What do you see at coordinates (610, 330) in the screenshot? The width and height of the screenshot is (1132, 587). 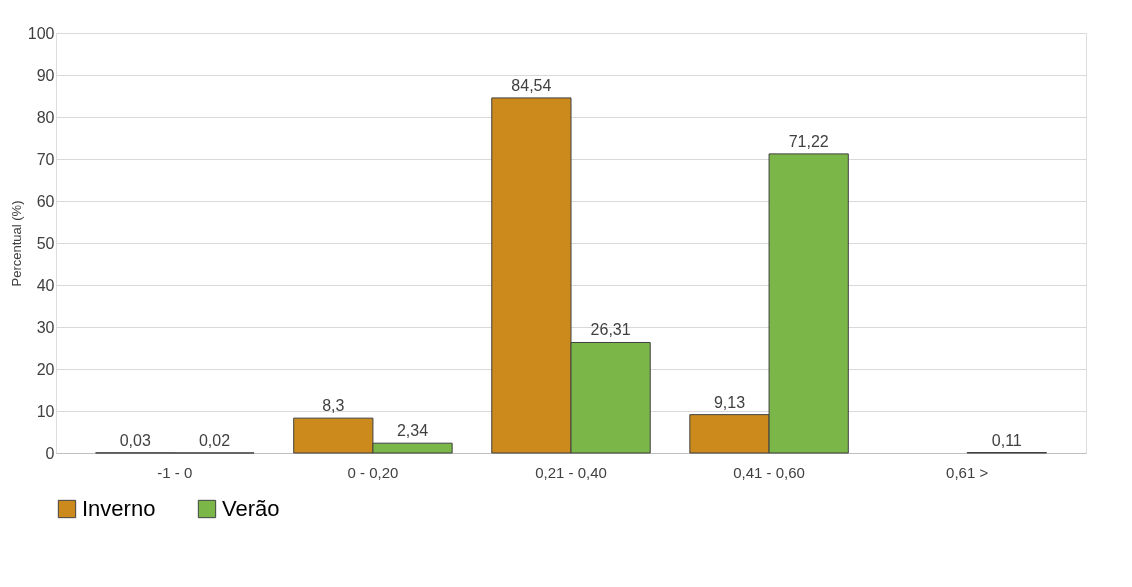 I see `data-label: 26,31` at bounding box center [610, 330].